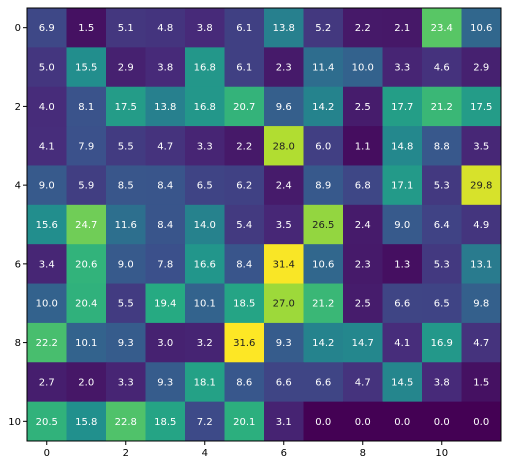  Describe the element at coordinates (165, 343) in the screenshot. I see `cell-value-label: 3.0` at that location.